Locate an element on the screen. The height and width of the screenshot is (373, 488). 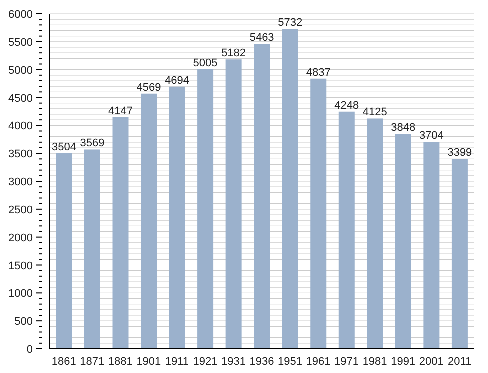
data-label: 5005 is located at coordinates (205, 64).